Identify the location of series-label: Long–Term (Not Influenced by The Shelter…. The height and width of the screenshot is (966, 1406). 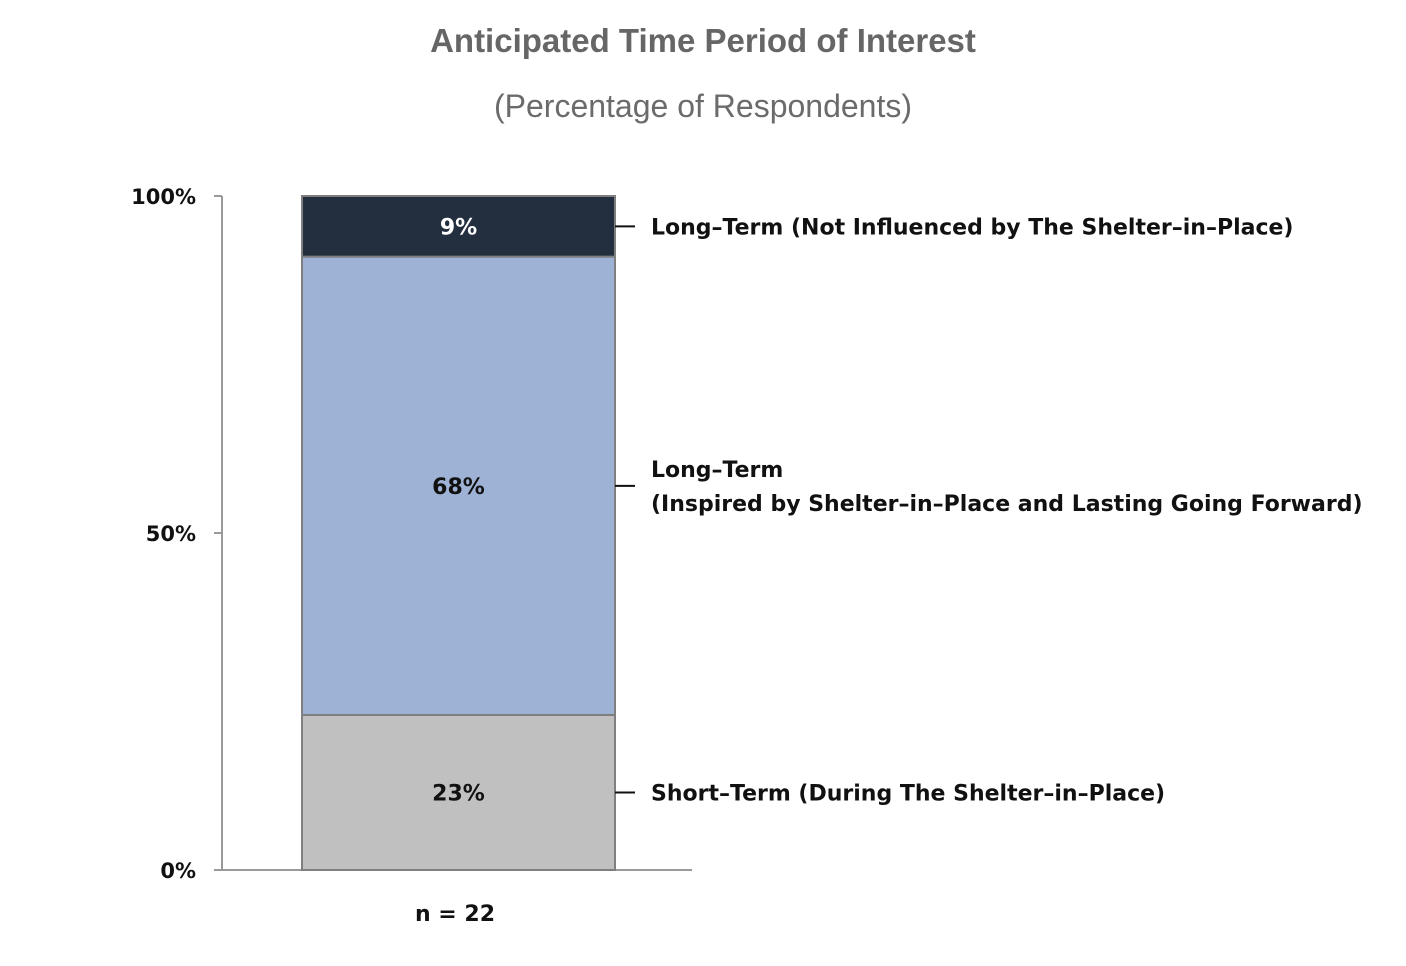
(972, 227).